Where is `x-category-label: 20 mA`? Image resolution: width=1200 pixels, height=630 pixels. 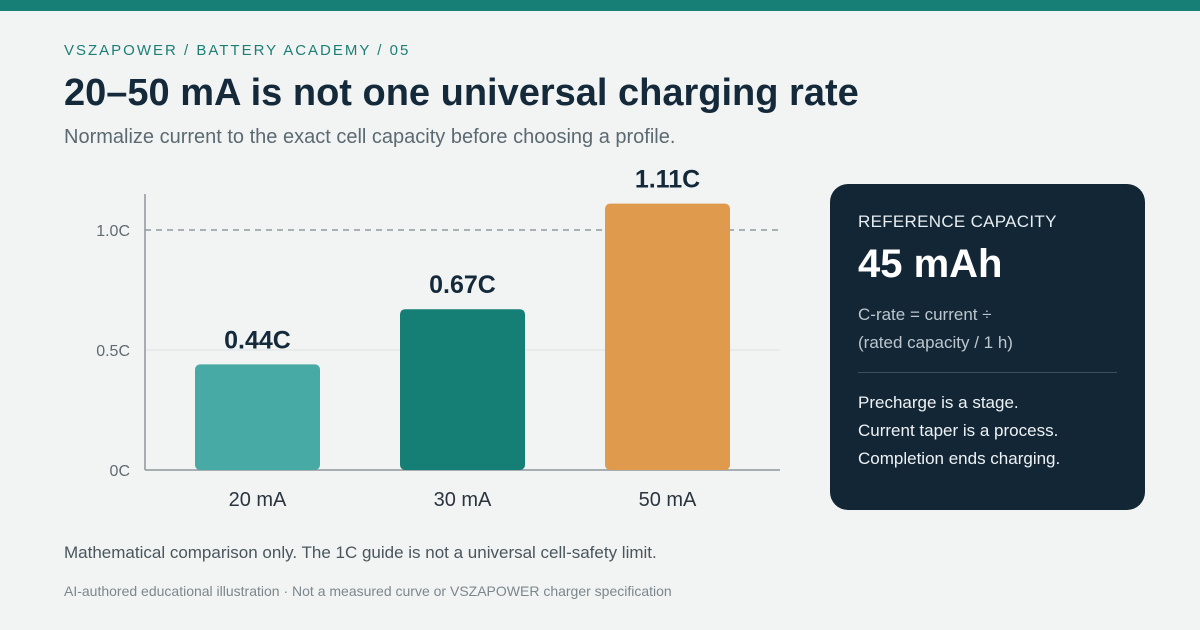 x-category-label: 20 mA is located at coordinates (258, 500).